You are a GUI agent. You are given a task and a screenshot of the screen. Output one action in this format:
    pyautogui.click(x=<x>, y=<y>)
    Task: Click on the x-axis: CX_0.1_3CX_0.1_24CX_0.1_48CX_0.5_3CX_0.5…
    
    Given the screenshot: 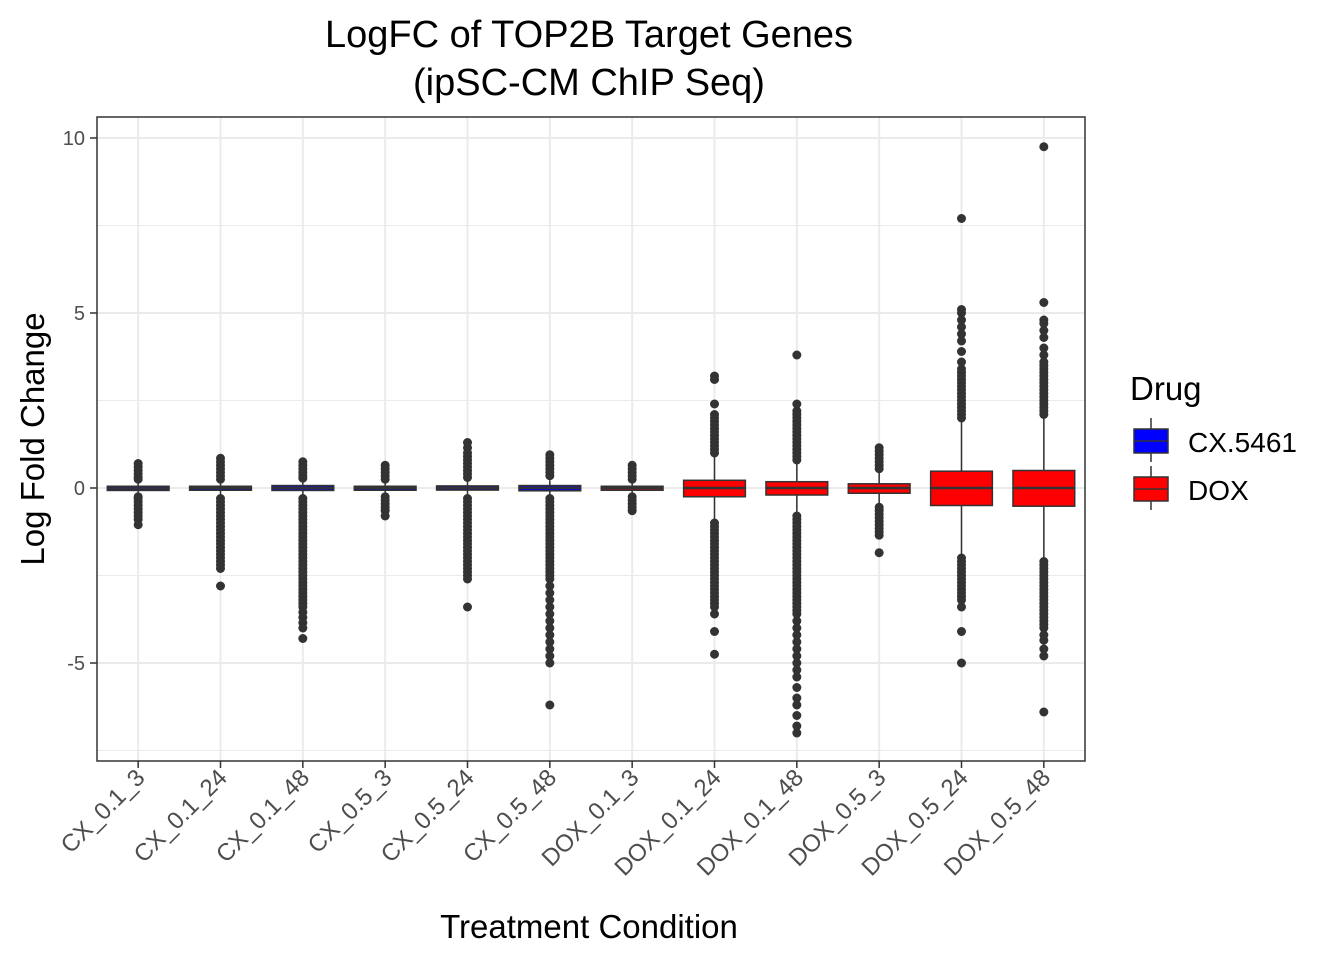 What is the action you would take?
    pyautogui.click(x=556, y=821)
    